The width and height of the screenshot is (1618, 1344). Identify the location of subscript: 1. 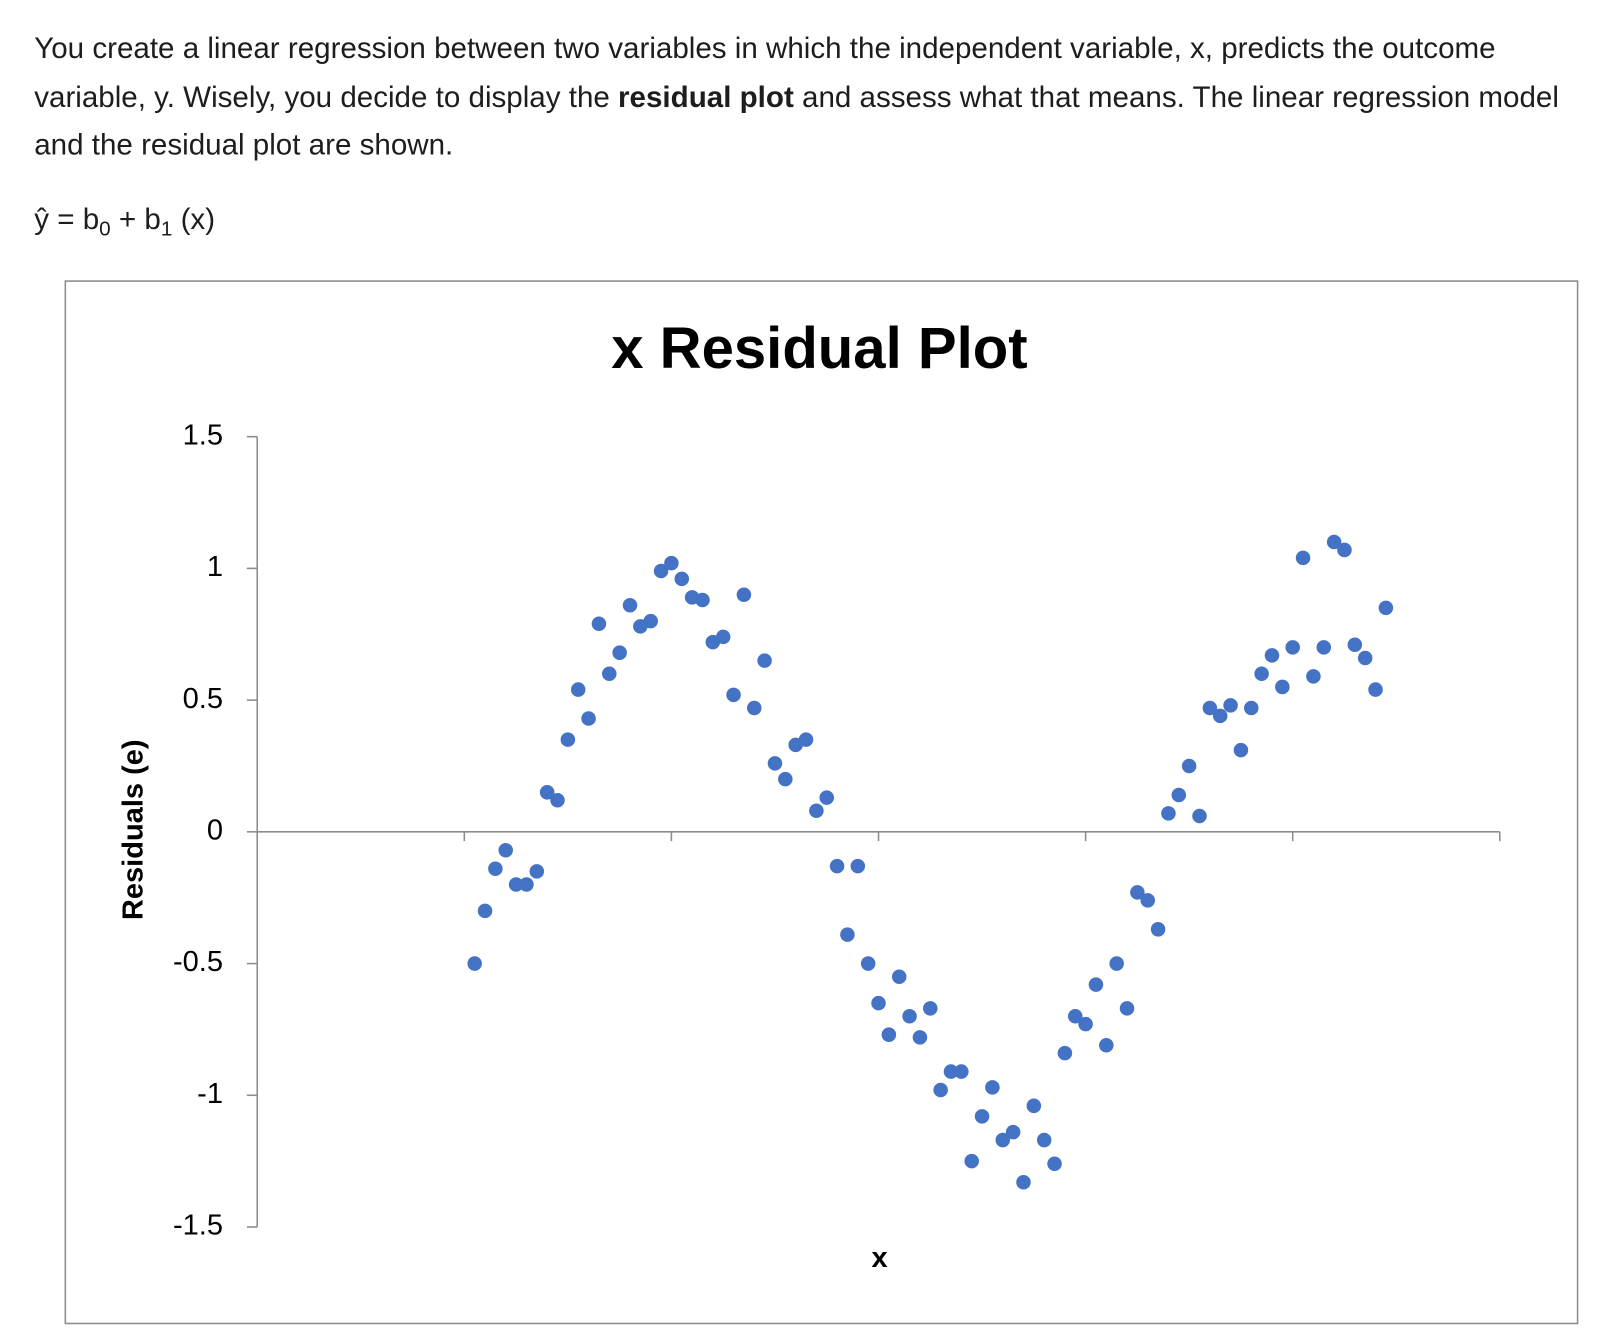
(166, 229).